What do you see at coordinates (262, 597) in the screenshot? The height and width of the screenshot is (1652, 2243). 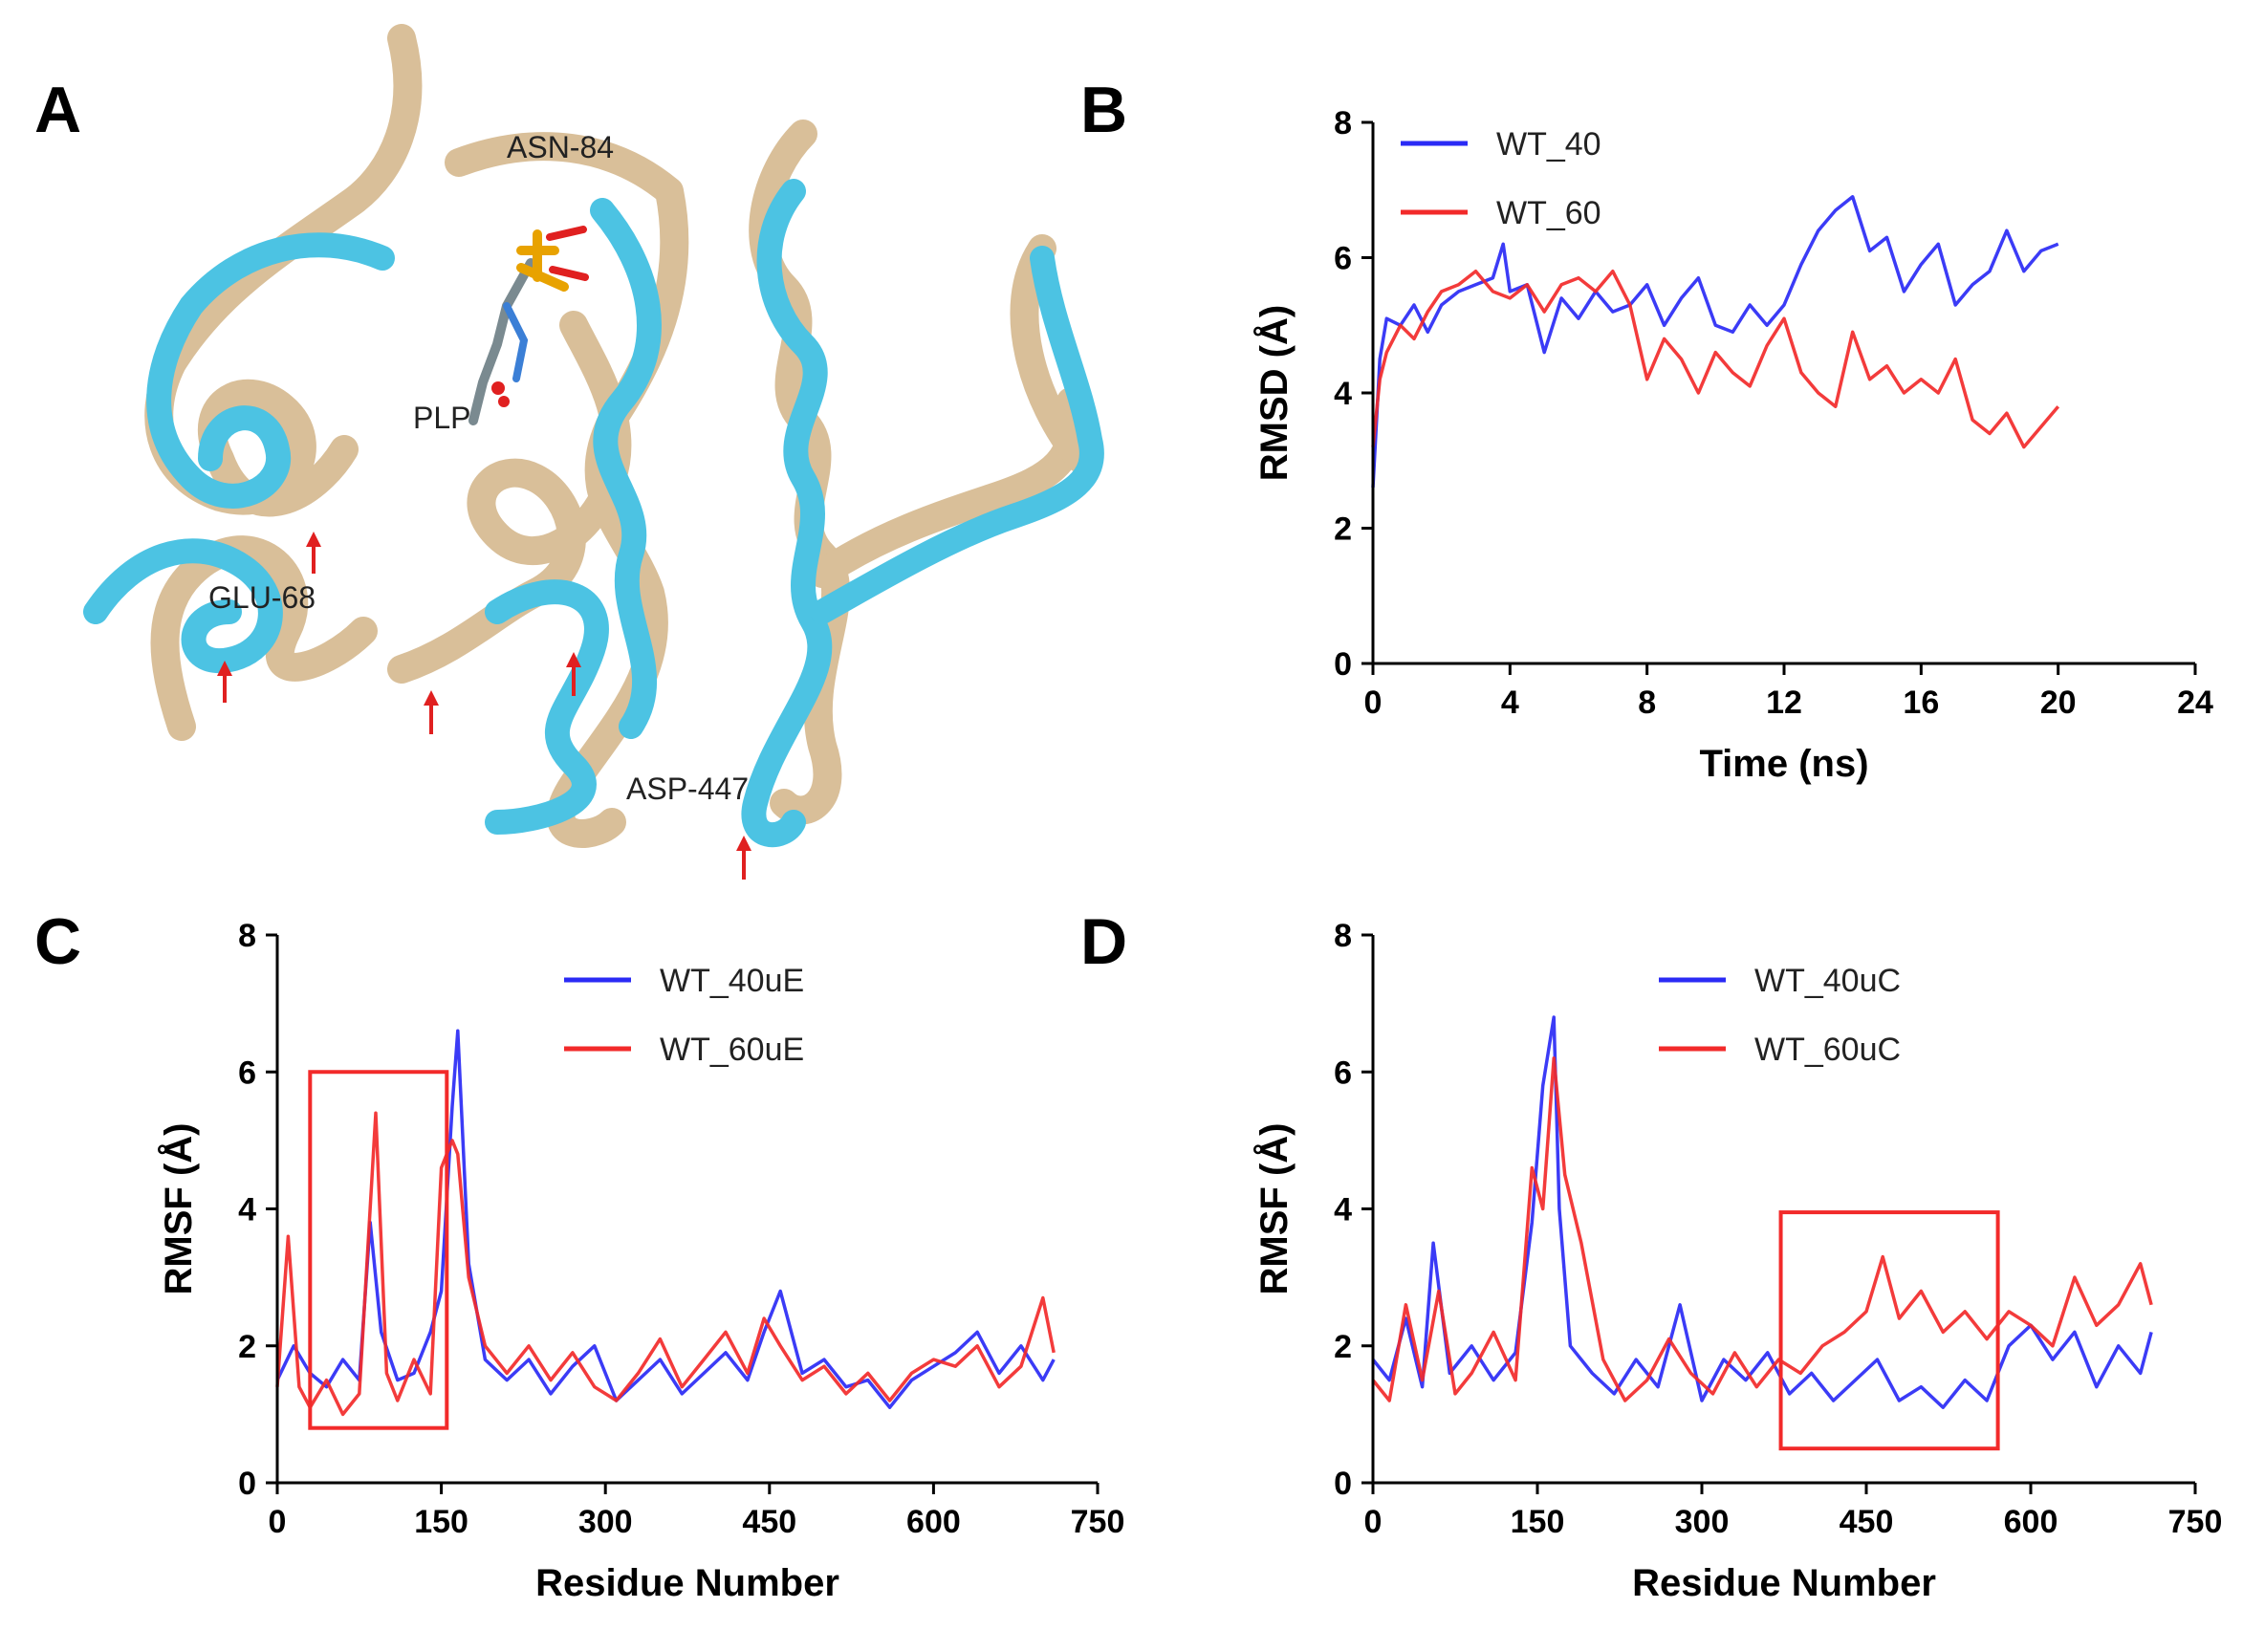 I see `label-glu-68: GLU-68` at bounding box center [262, 597].